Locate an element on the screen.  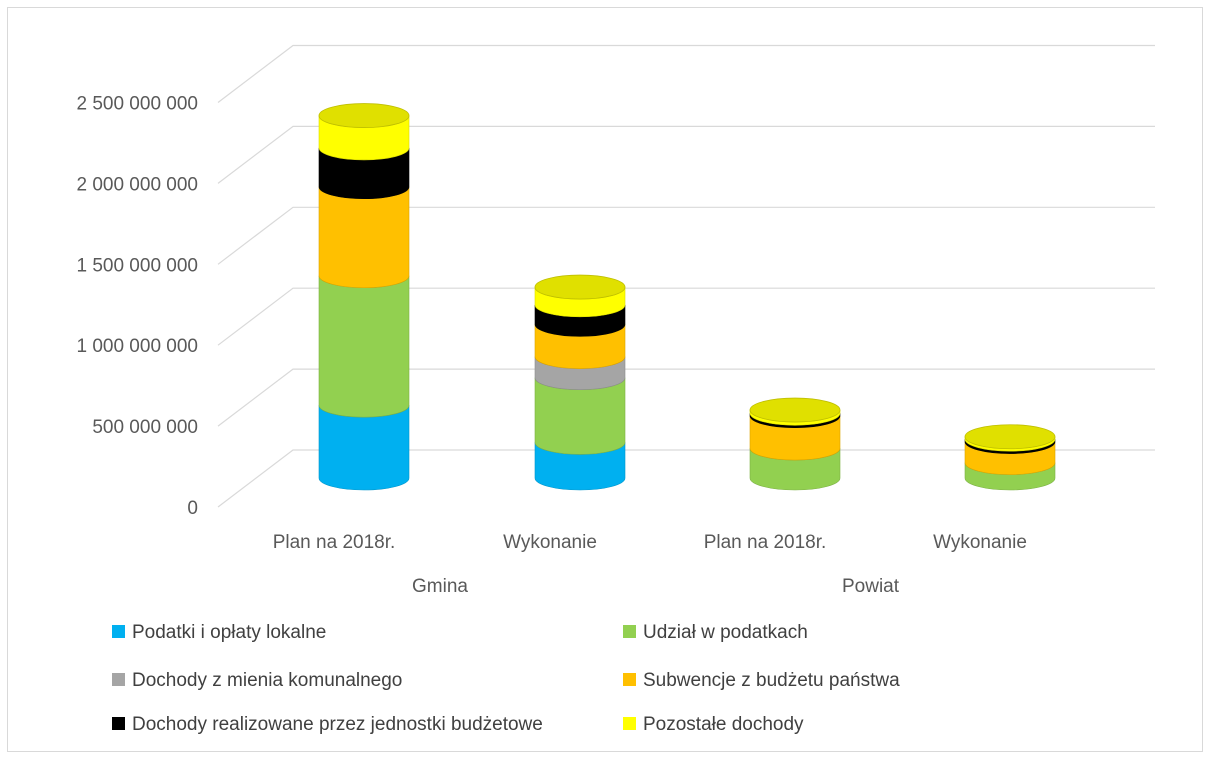
y-tick-label: 2 500 000 000 is located at coordinates (137, 104).